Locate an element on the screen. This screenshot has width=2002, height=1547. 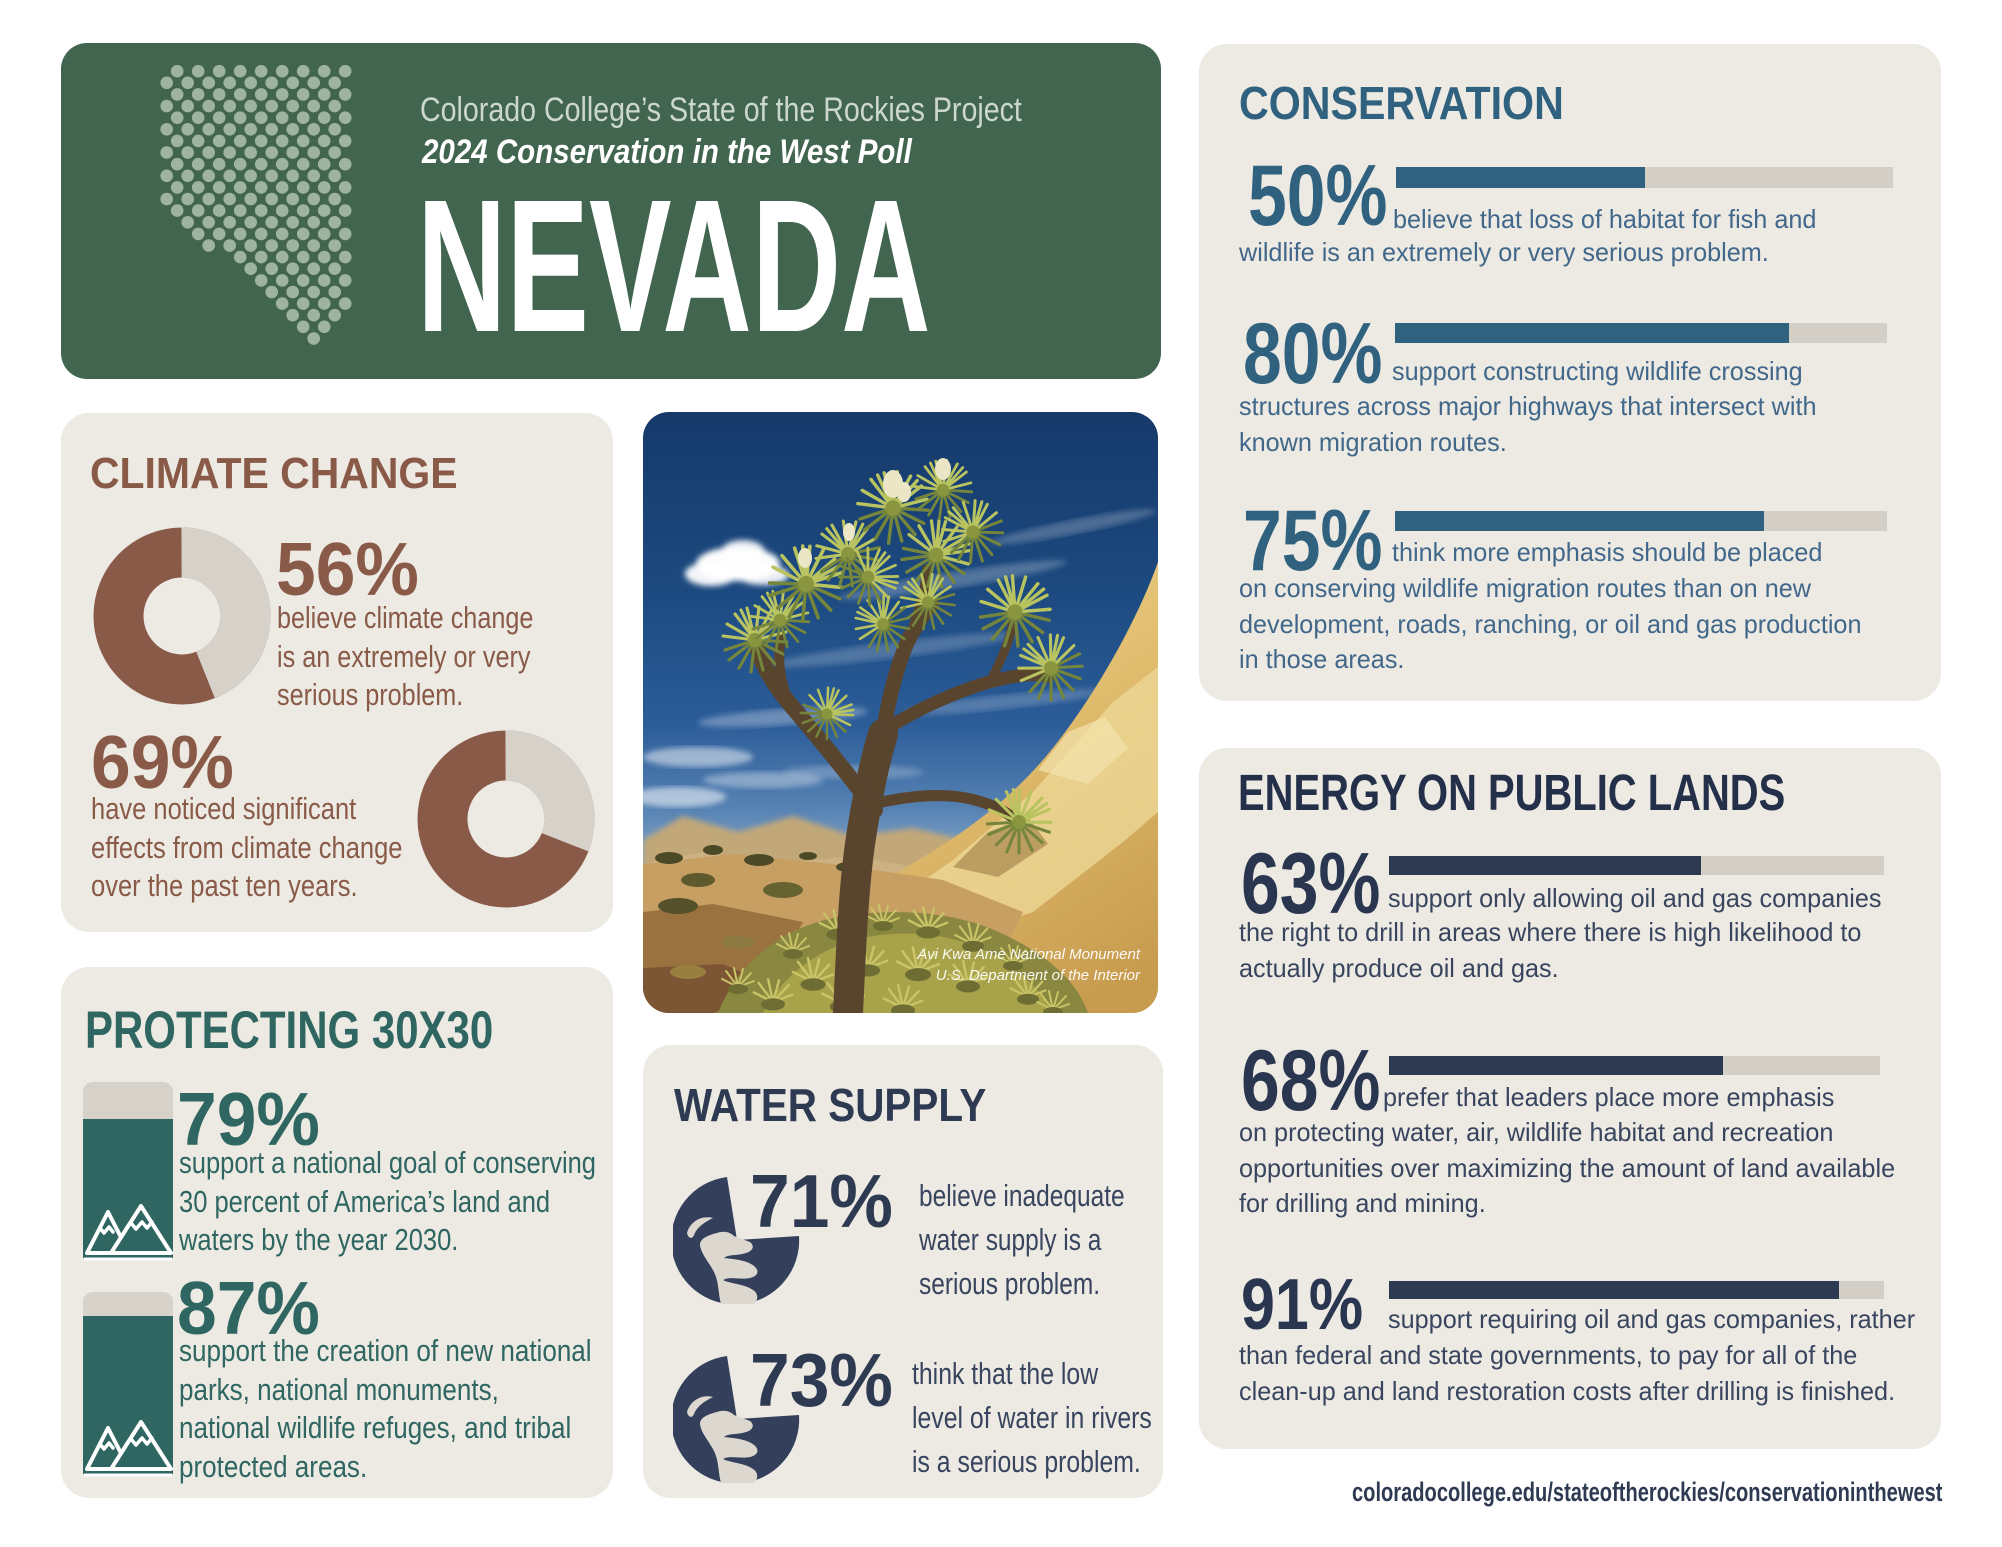
svg-text: Avi Kwa Ame National Monument is located at coordinates (1028, 954).